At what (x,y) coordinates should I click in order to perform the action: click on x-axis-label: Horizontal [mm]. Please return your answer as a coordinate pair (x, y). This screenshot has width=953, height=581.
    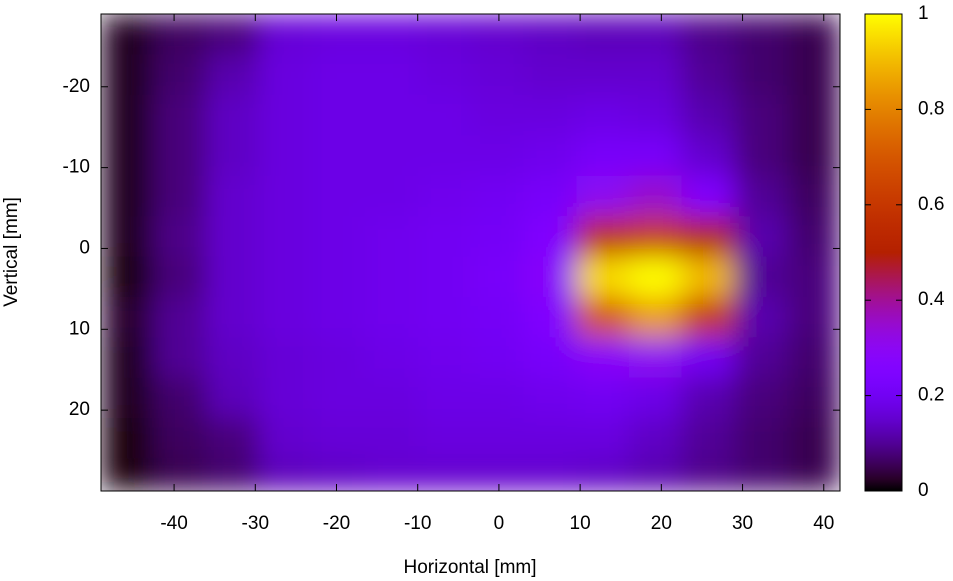
    Looking at the image, I should click on (469, 567).